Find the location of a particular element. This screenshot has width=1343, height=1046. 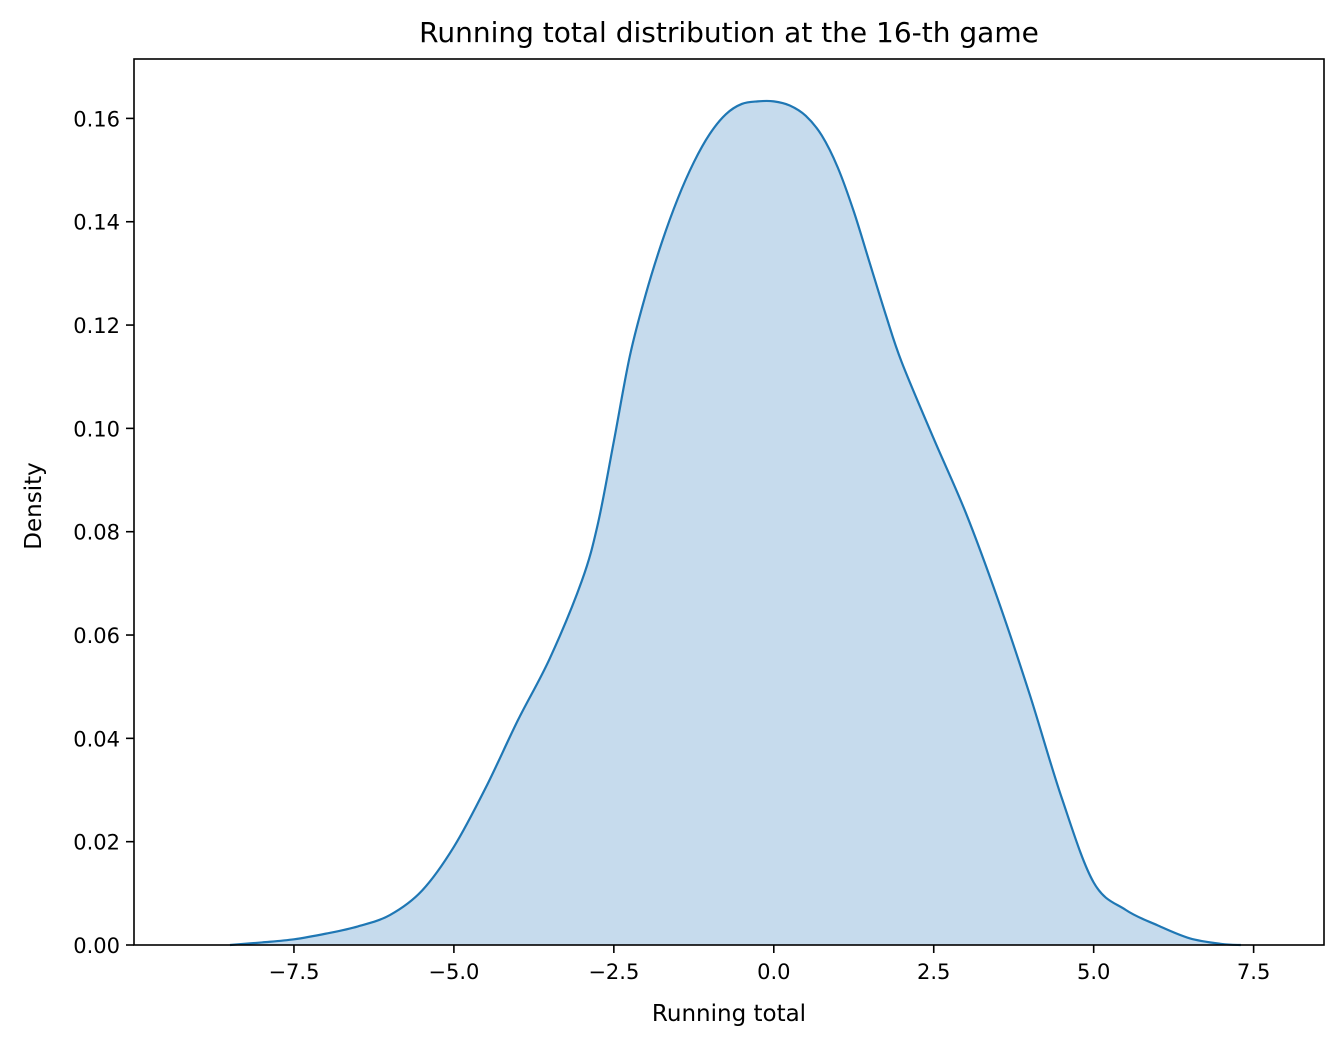

x-axis-ticks: −7.5 −5.0 −2.5 0.0 2.5 5.0 7.5 is located at coordinates (769, 964).